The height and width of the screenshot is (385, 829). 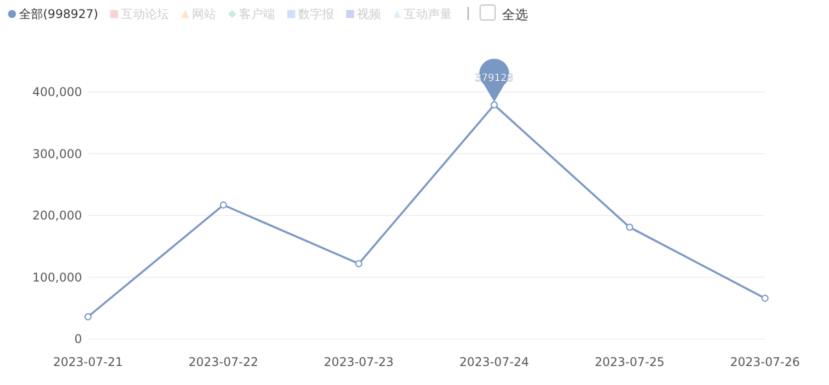 What do you see at coordinates (78, 339) in the screenshot?
I see `y-tick-label: 0` at bounding box center [78, 339].